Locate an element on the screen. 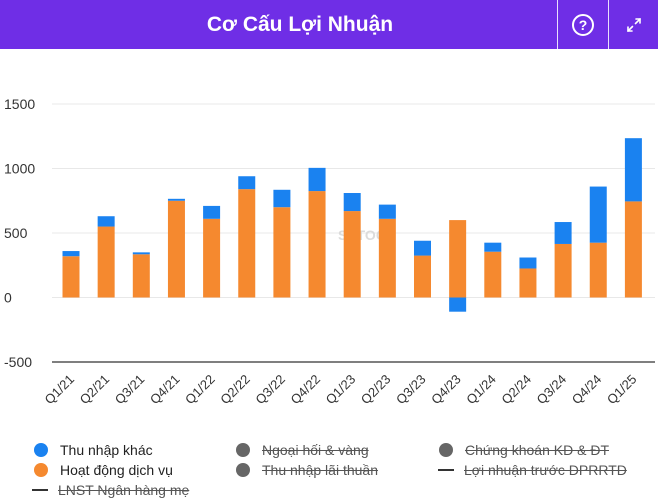 This screenshot has width=658, height=499. y-tick-label: -500 is located at coordinates (18, 362).